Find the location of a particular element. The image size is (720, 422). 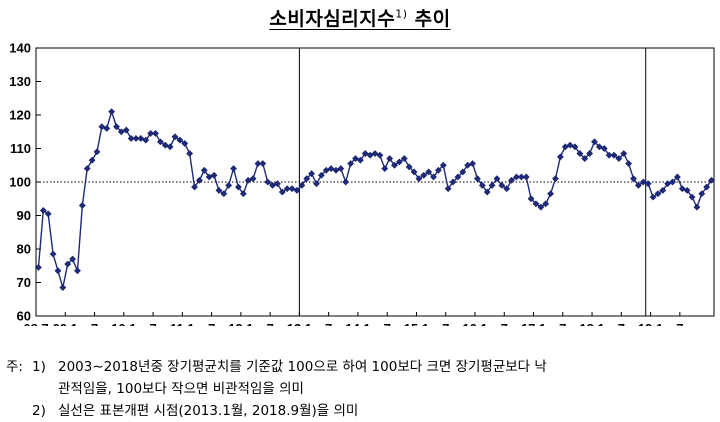

x-tick-label: 15.1 is located at coordinates (416, 323).